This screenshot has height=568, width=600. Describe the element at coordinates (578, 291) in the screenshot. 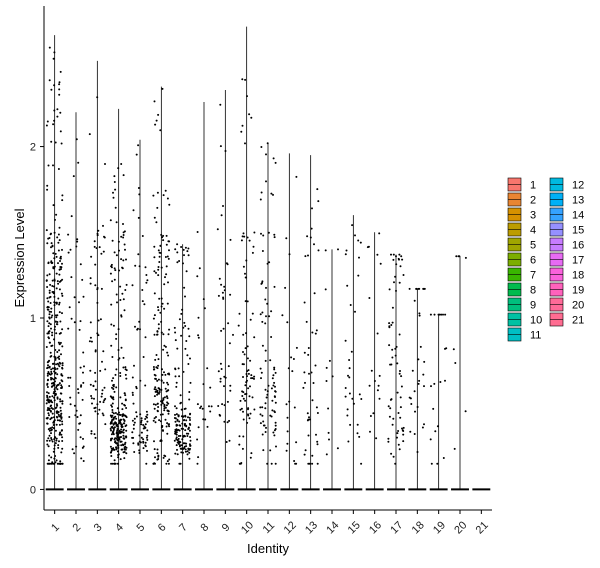

I see `legend-label-19: 19` at that location.